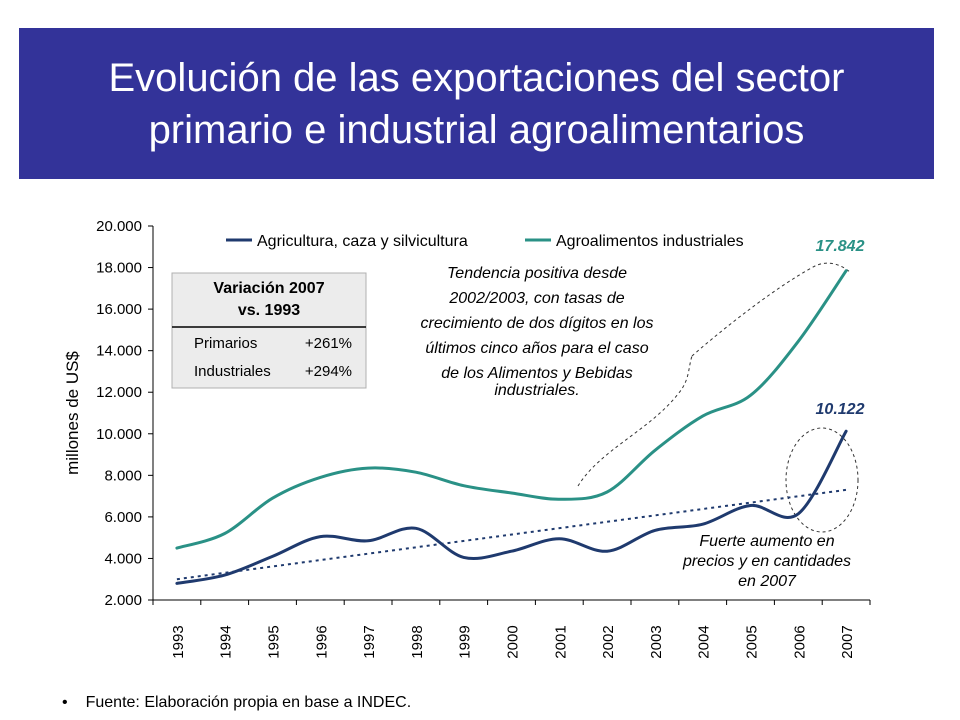 The height and width of the screenshot is (720, 960). I want to click on increase-annotation-line-3: en 2007, so click(767, 581).